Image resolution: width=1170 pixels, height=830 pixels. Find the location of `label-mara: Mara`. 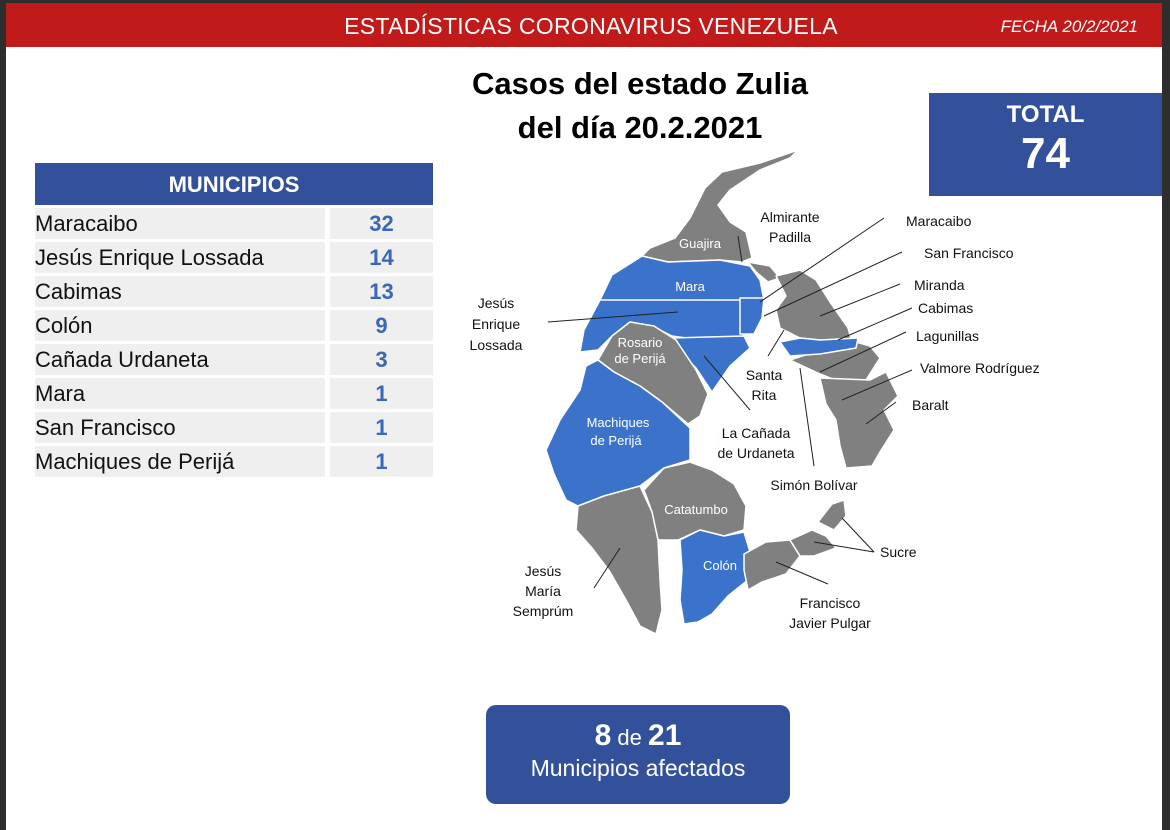

label-mara: Mara is located at coordinates (690, 286).